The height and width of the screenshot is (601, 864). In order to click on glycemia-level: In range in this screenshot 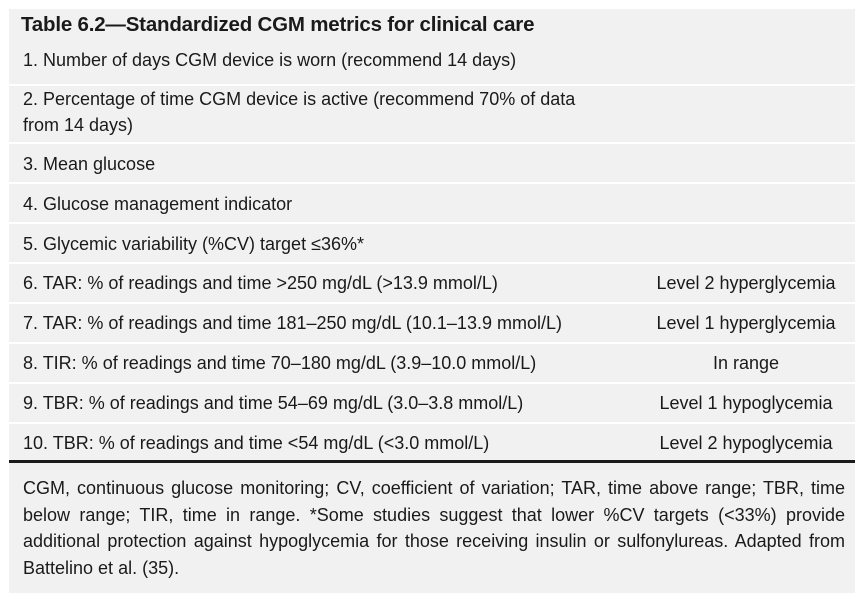, I will do `click(746, 363)`.